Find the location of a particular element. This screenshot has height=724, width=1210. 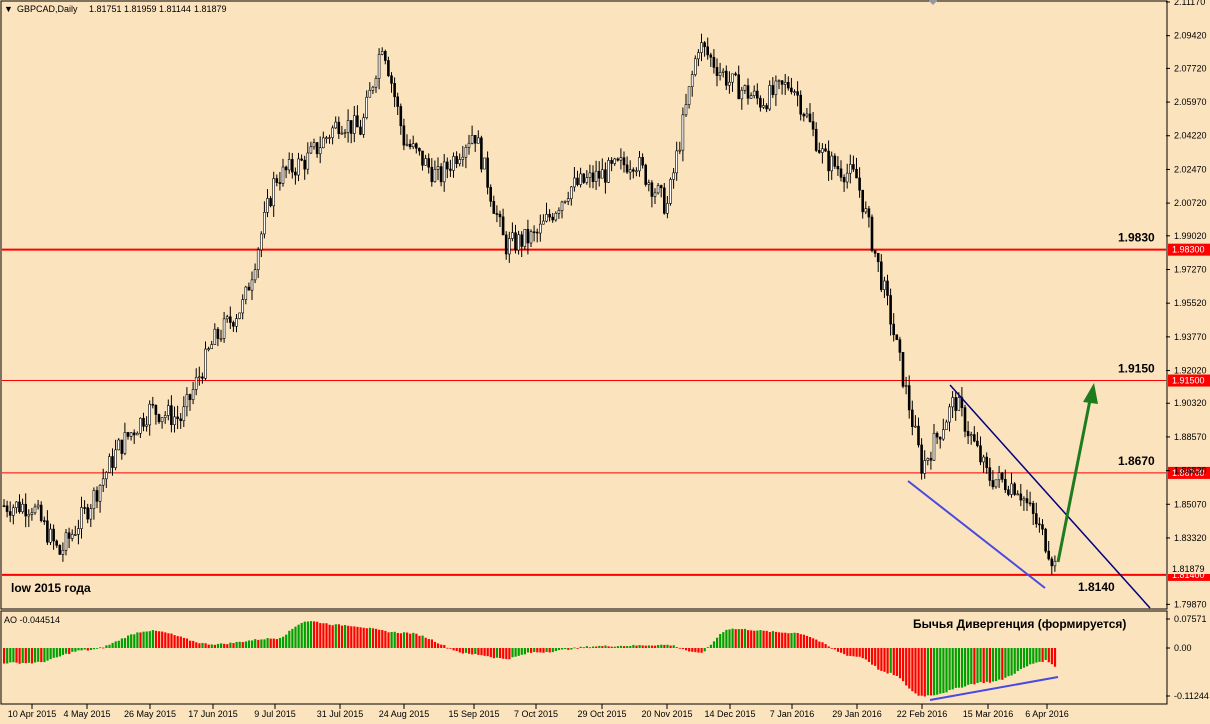

drawing-objects is located at coordinates (1029, 496).